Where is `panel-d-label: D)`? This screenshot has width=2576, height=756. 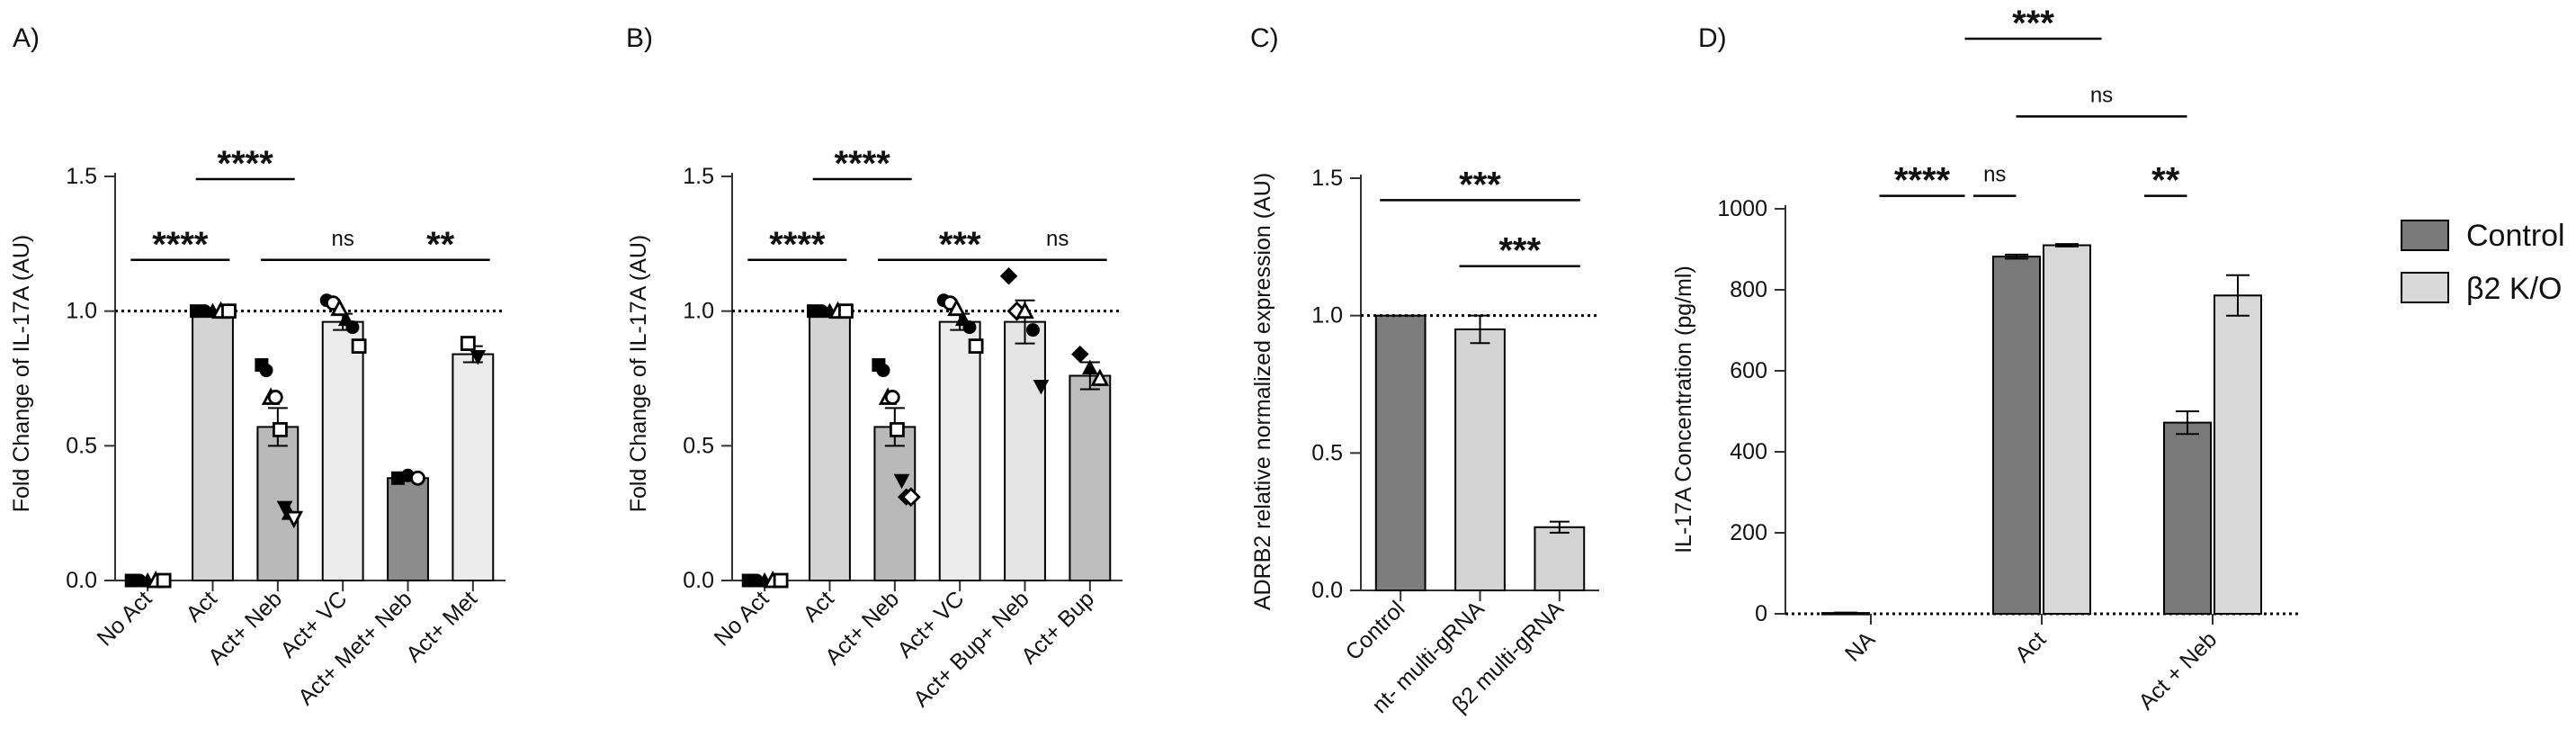 panel-d-label: D) is located at coordinates (1712, 38).